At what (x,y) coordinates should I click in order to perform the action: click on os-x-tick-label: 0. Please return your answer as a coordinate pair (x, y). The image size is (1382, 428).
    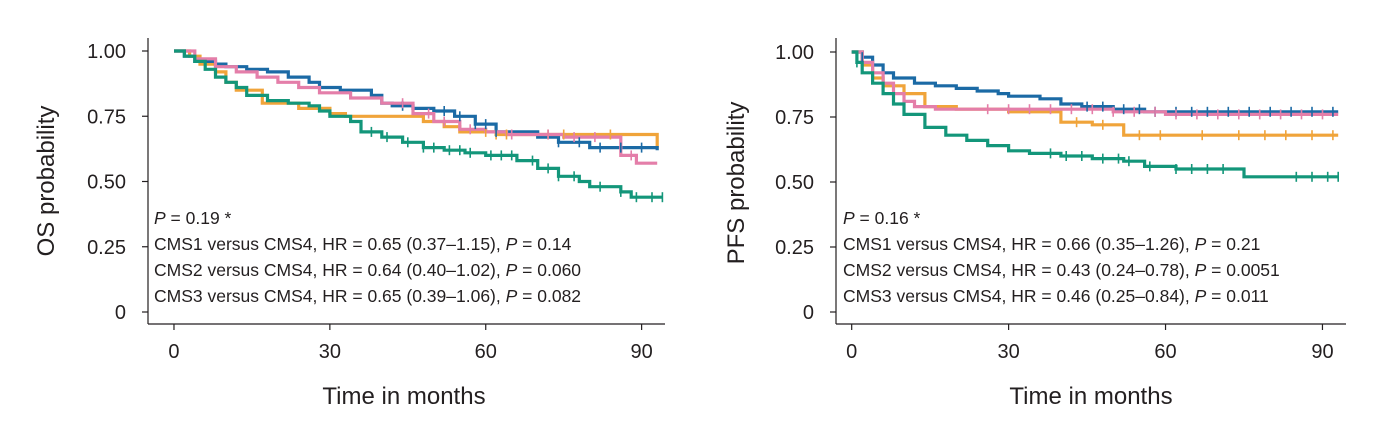
    Looking at the image, I should click on (173, 352).